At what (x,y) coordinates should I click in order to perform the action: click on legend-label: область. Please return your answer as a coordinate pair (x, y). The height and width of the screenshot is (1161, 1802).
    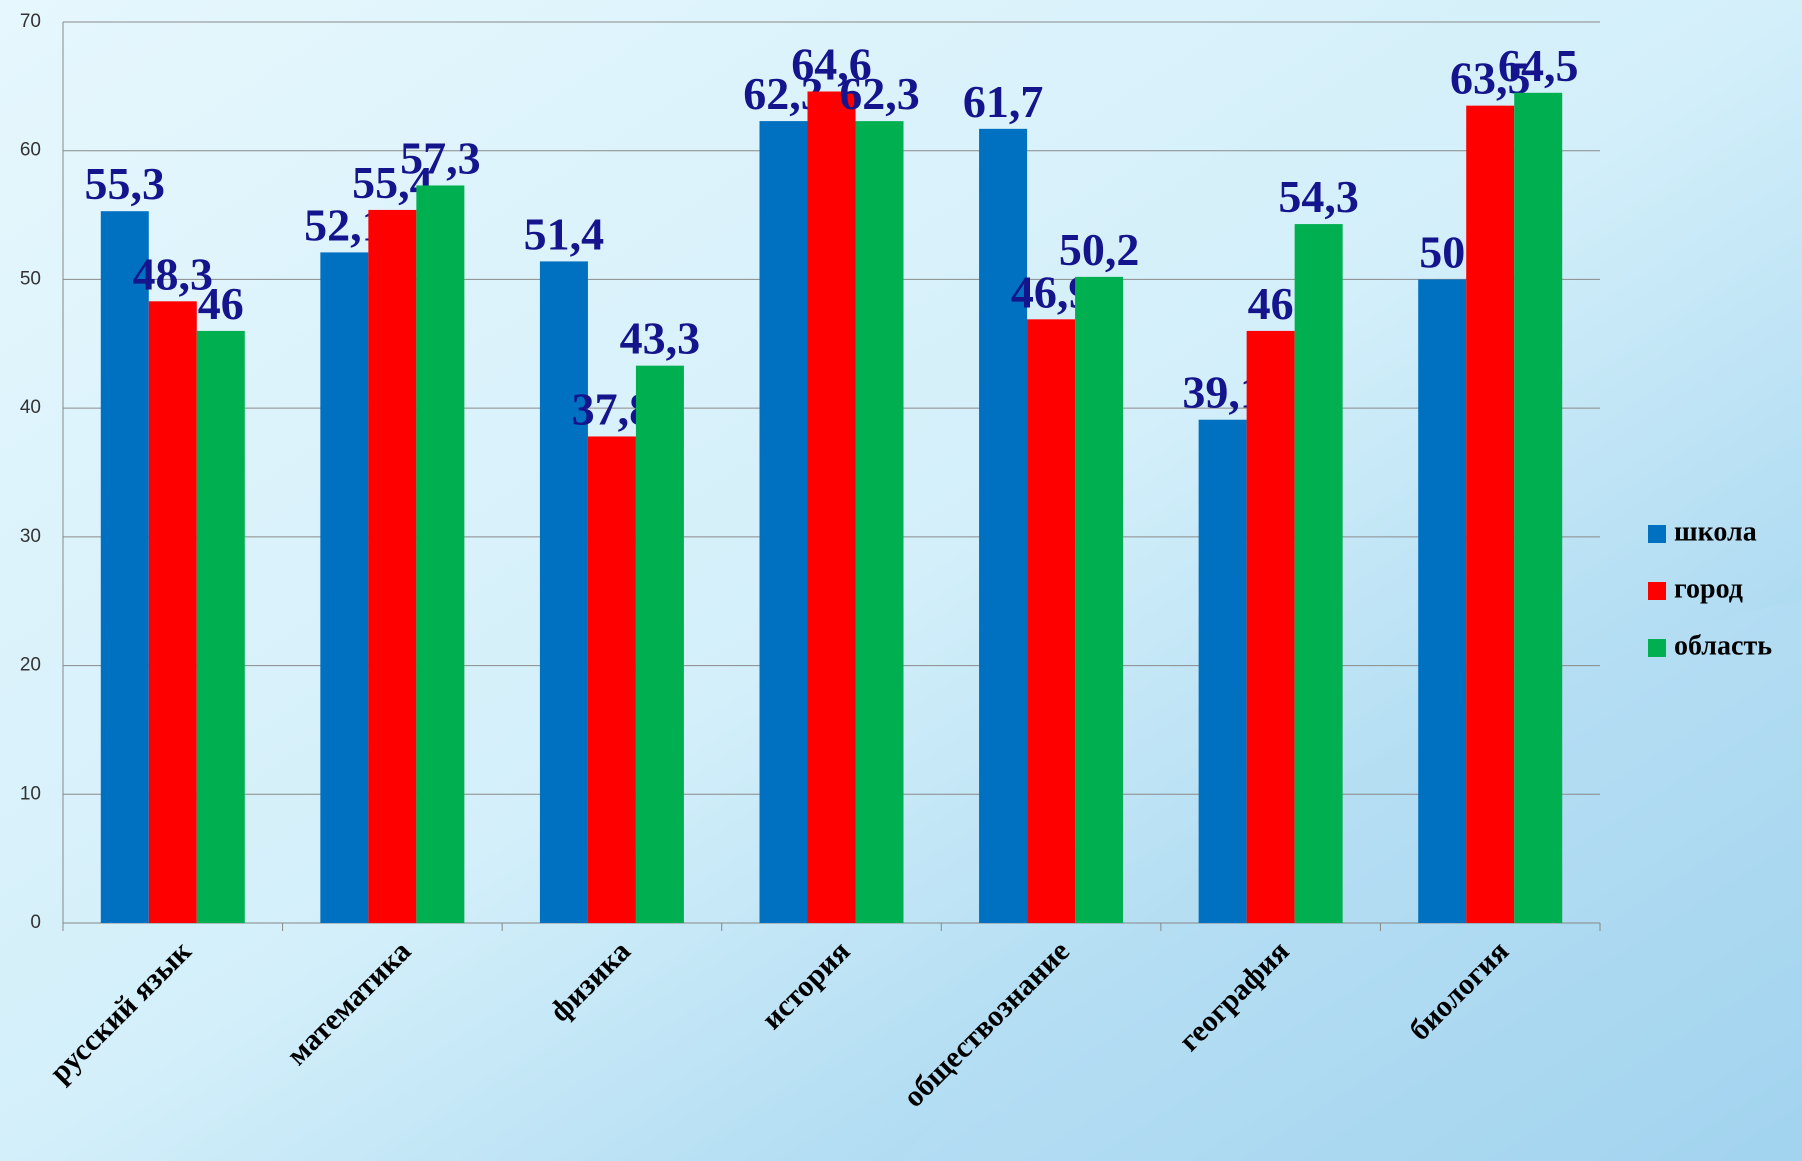
    Looking at the image, I should click on (1723, 645).